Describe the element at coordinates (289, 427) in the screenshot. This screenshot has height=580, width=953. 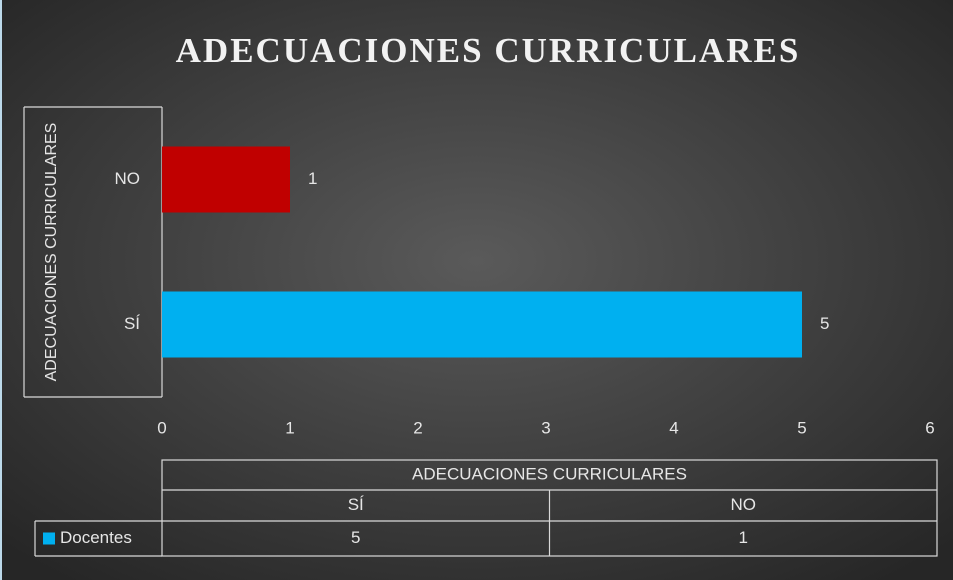
I see `x-tick-label: 1` at that location.